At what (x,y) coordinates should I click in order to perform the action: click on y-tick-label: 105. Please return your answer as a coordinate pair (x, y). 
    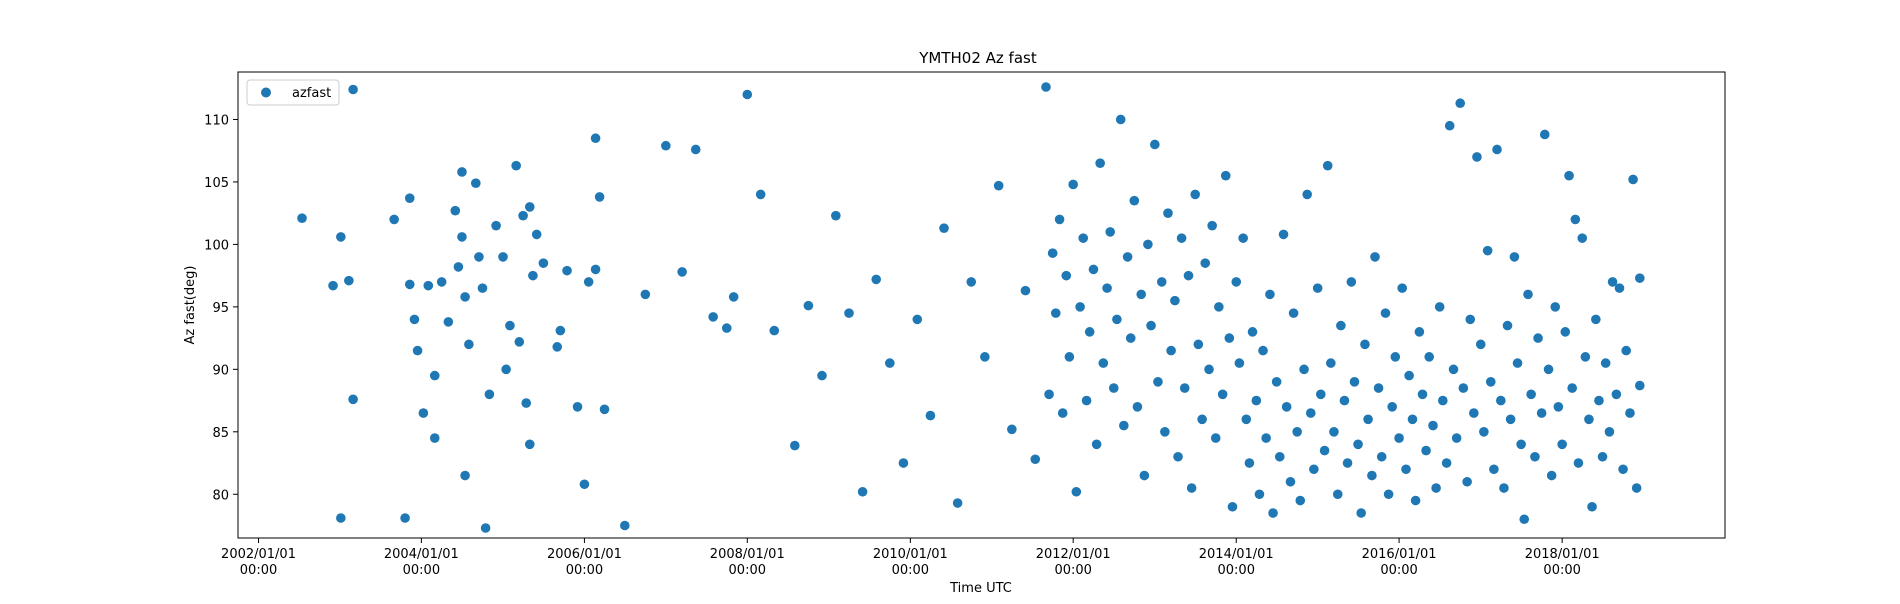
    Looking at the image, I should click on (216, 183).